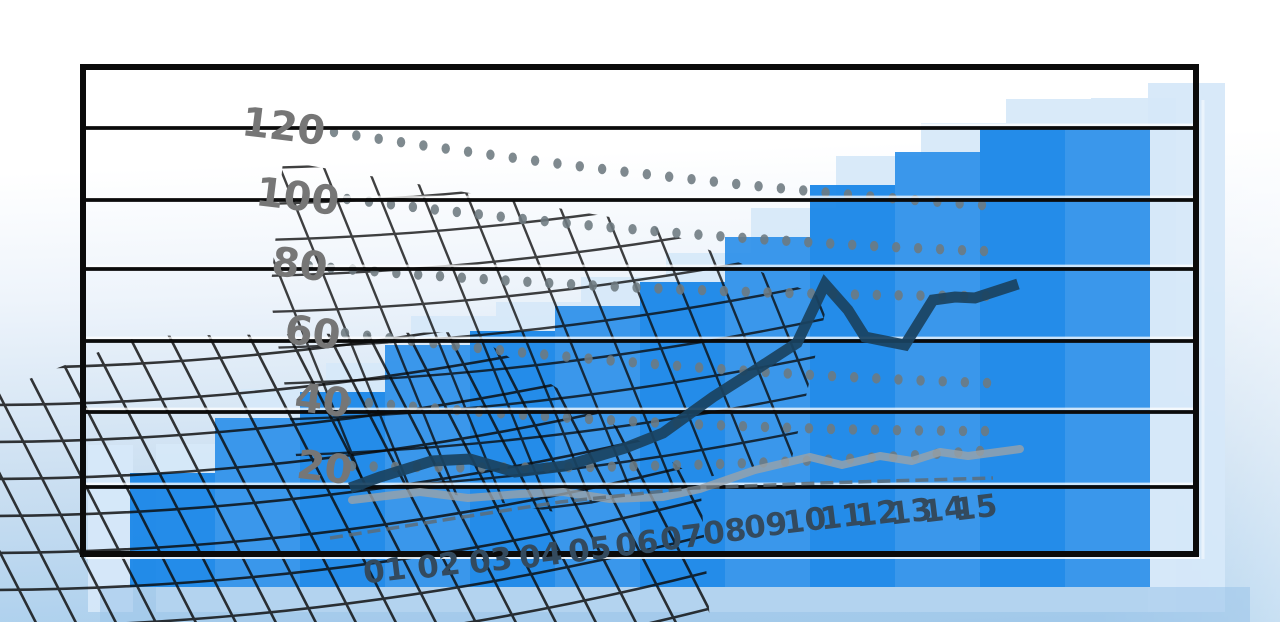 The height and width of the screenshot is (622, 1280). Describe the element at coordinates (299, 265) in the screenshot. I see `y-axis-label: 80` at that location.